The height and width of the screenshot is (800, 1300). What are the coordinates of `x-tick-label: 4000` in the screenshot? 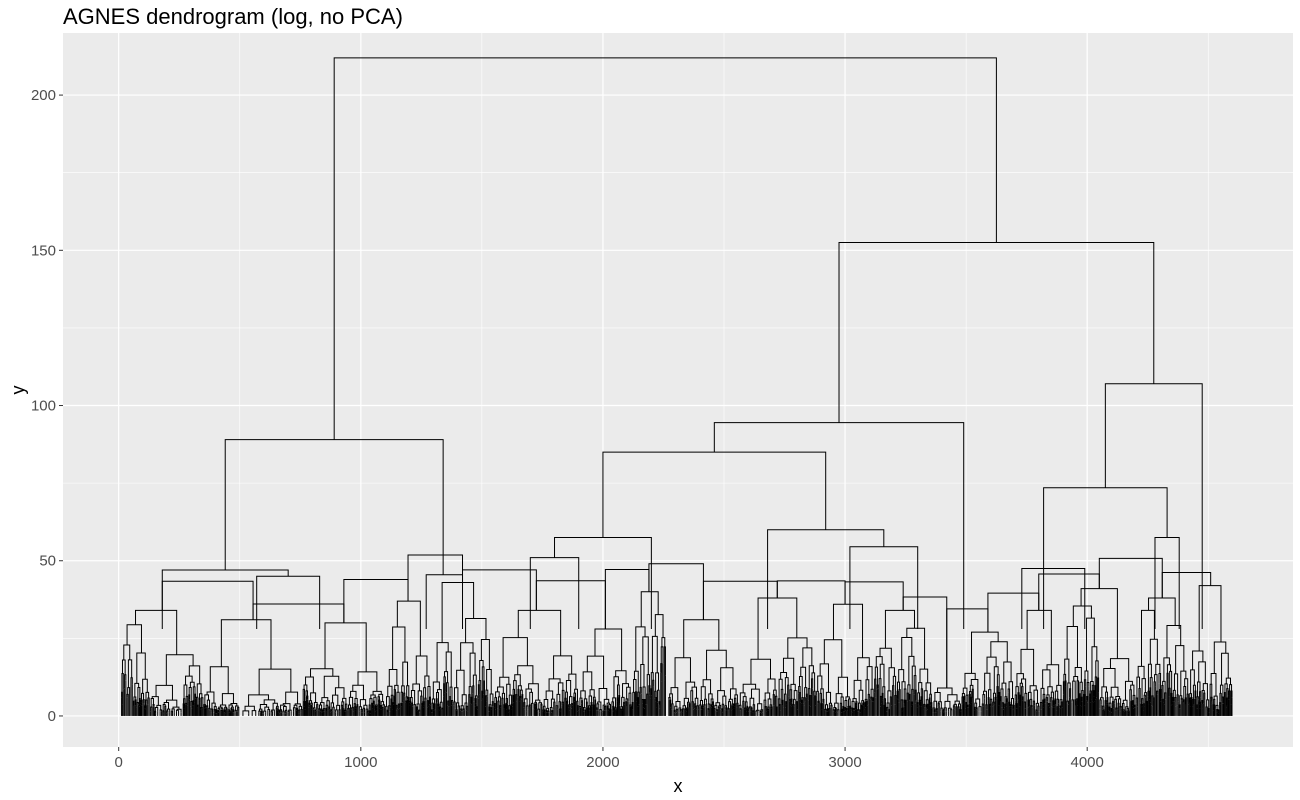 It's located at (1087, 762).